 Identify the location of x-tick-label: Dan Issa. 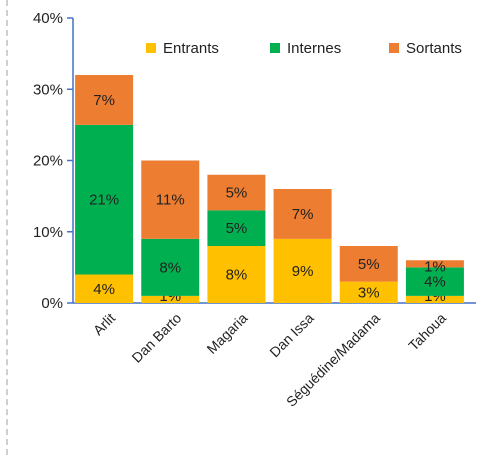
(291, 335).